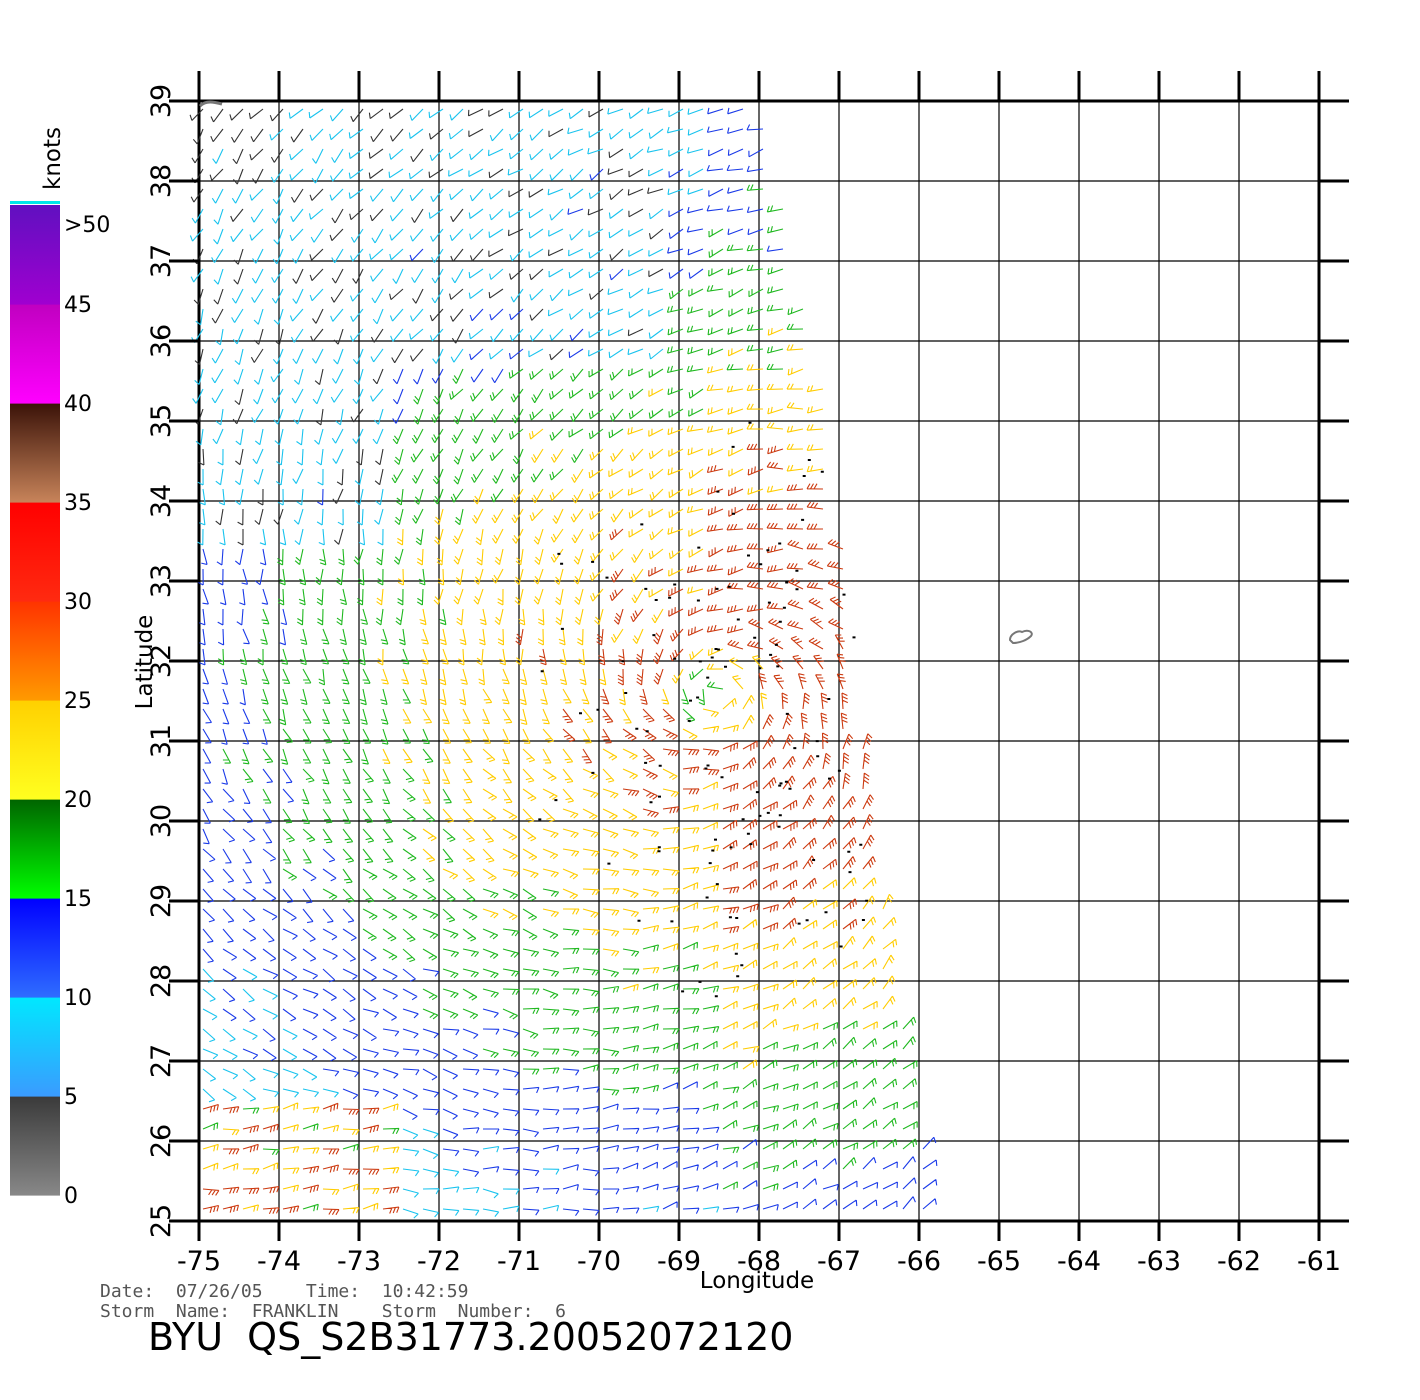 The width and height of the screenshot is (1420, 1400). Describe the element at coordinates (161, 741) in the screenshot. I see `latitude-tick-label: 31` at that location.